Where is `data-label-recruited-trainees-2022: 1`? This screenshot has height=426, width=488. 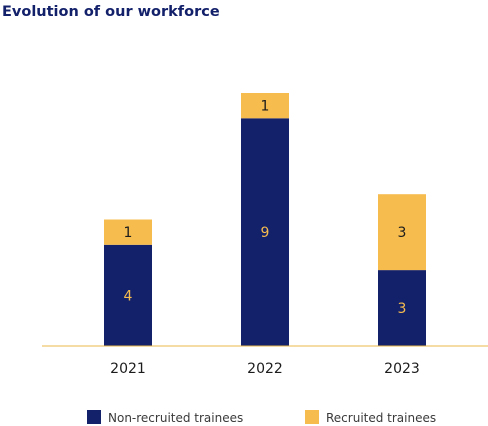 data-label-recruited-trainees-2022: 1 is located at coordinates (265, 107).